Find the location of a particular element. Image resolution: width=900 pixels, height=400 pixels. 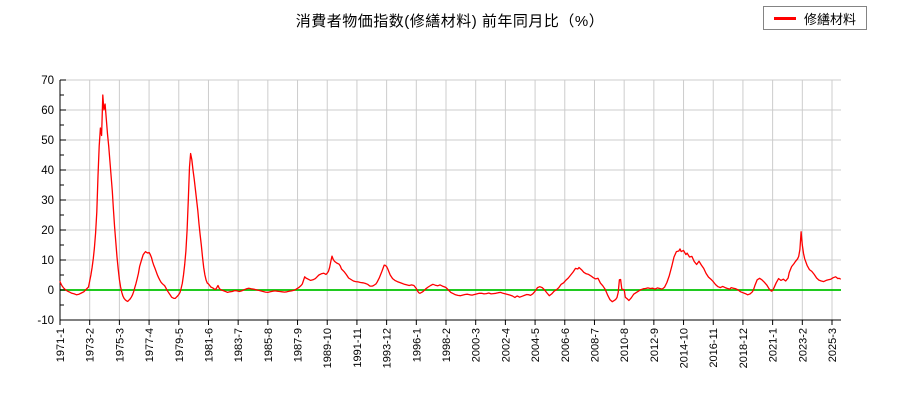

y-tick-label: 30 is located at coordinates (47, 201).